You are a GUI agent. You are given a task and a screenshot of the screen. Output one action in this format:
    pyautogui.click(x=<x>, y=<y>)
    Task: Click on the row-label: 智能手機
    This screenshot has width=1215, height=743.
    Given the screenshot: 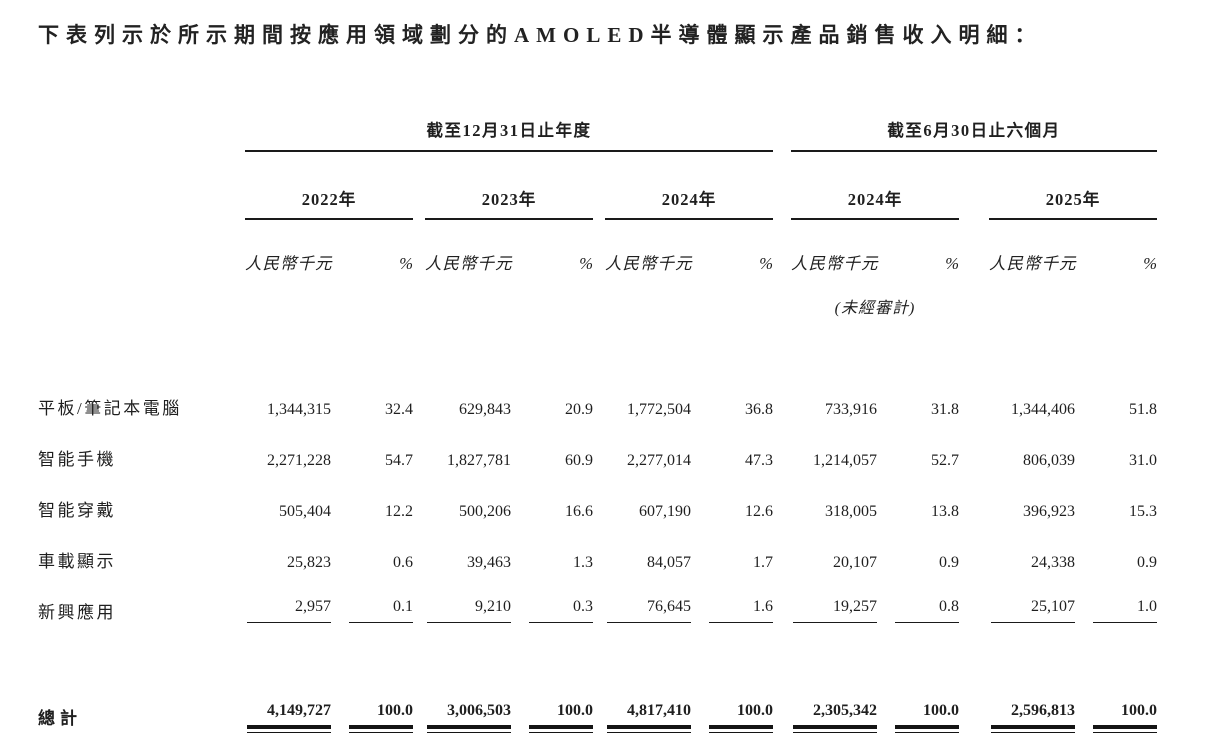 What is the action you would take?
    pyautogui.click(x=77, y=460)
    